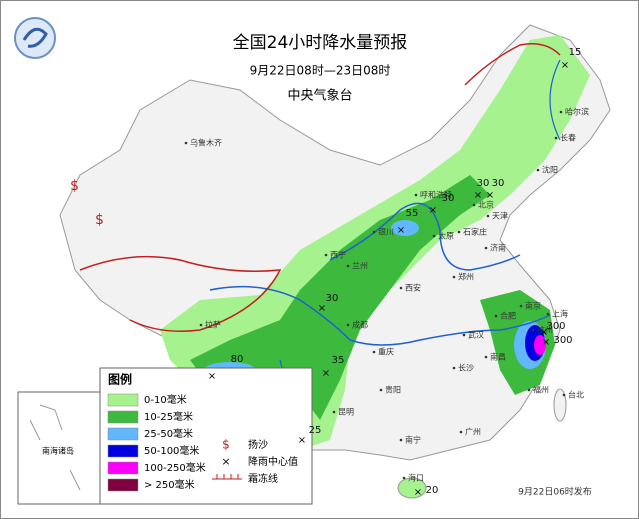  Describe the element at coordinates (555, 492) in the screenshot. I see `footer: 9月22日06时发布` at that location.